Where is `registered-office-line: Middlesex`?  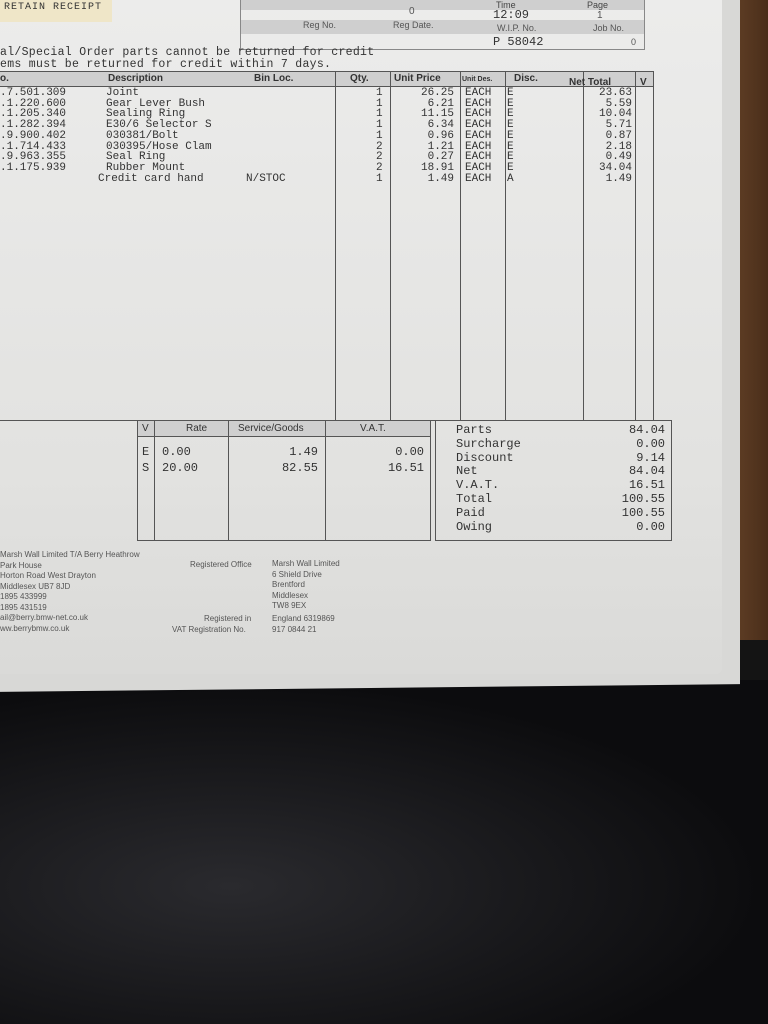
registered-office-line: Middlesex is located at coordinates (290, 595).